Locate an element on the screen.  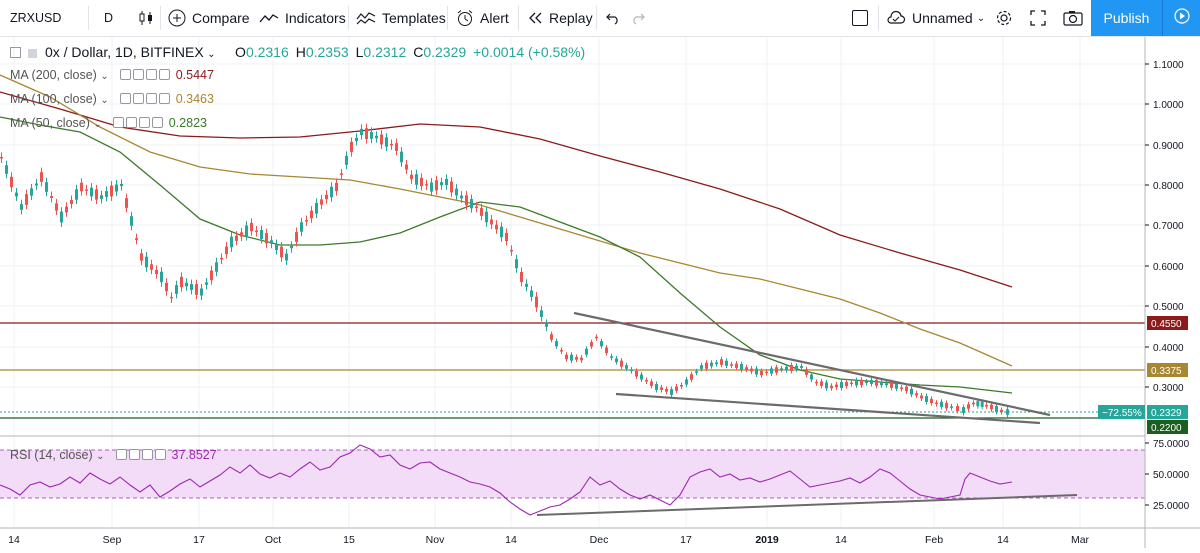
alarm-clock-icon is located at coordinates (465, 18).